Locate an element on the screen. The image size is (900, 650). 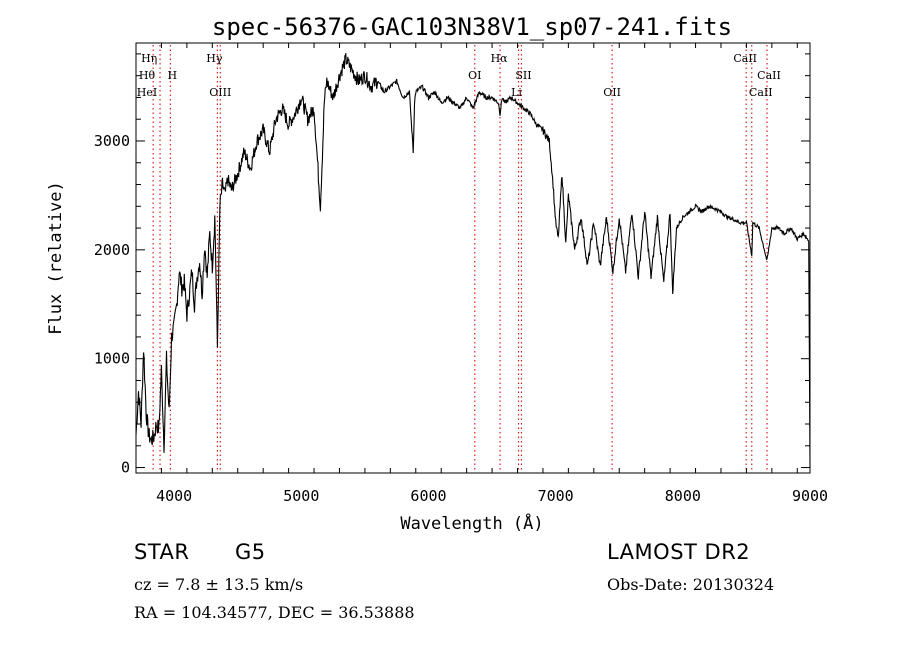
spectral-line-label: OII is located at coordinates (612, 92).